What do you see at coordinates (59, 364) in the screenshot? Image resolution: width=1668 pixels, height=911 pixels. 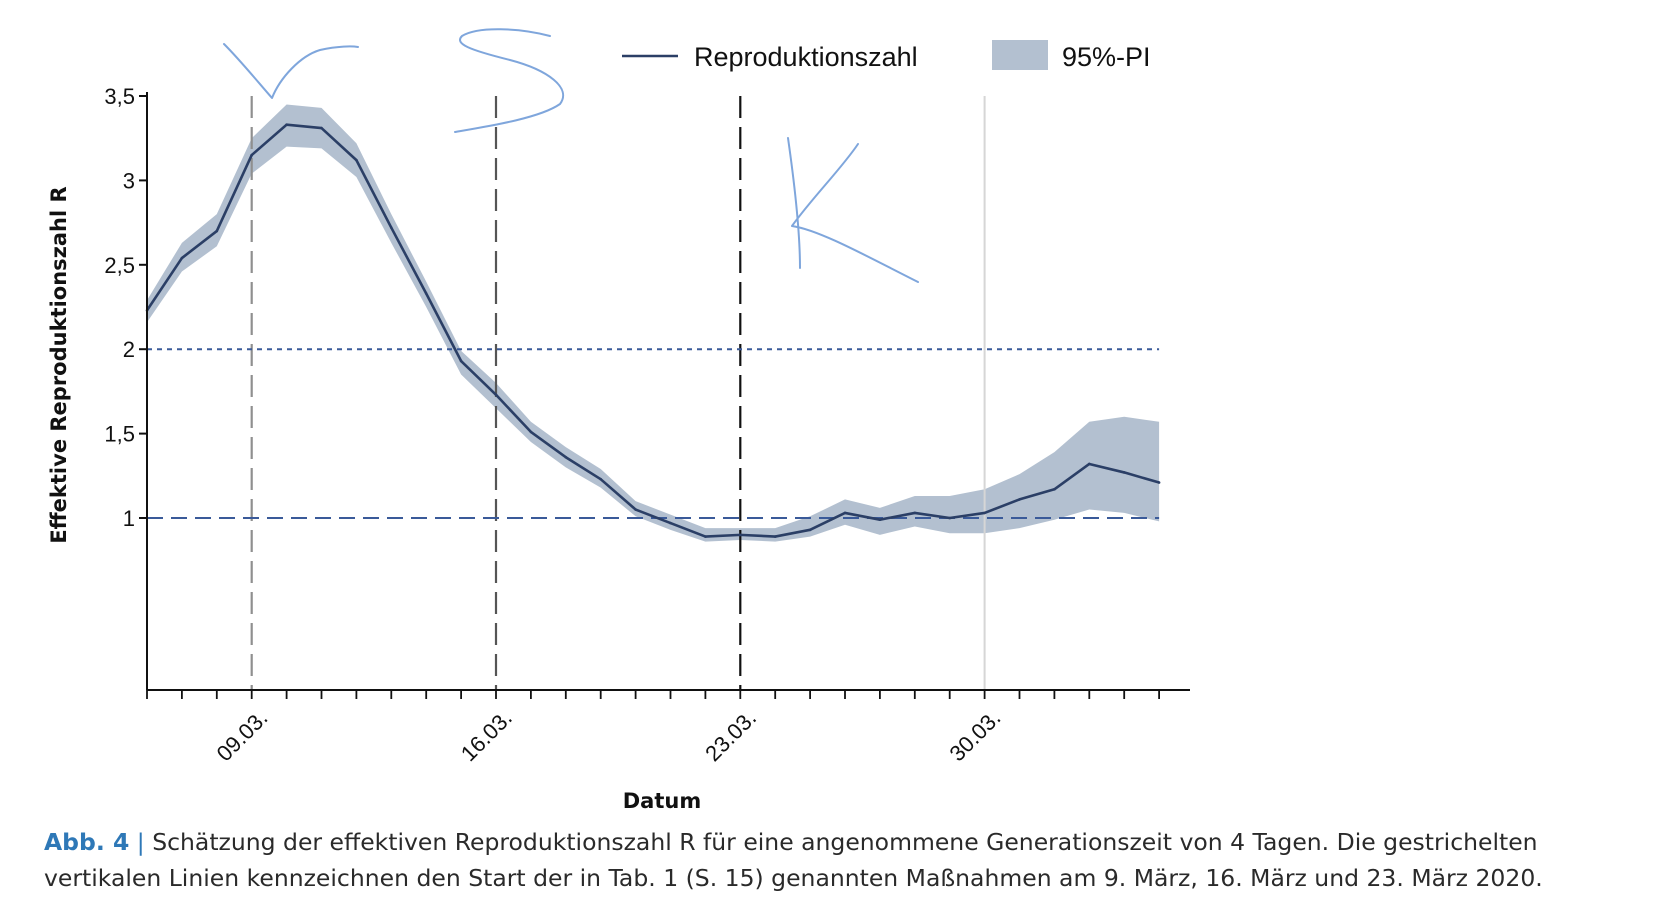 I see `y-axis-title: Effektive Reproduktionszahl R` at bounding box center [59, 364].